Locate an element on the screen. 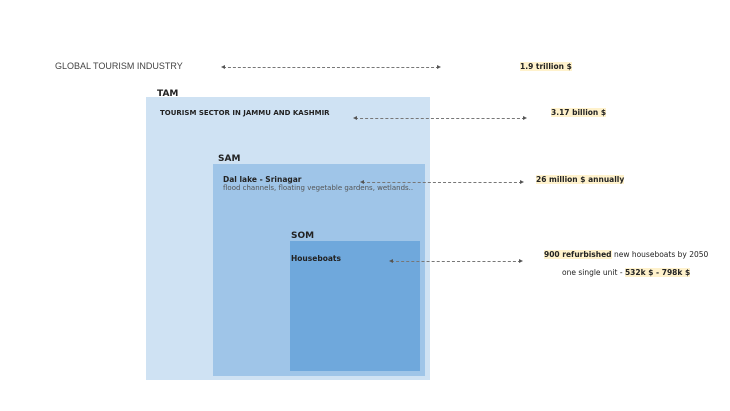 The image size is (730, 411). som-arrow is located at coordinates (456, 261).